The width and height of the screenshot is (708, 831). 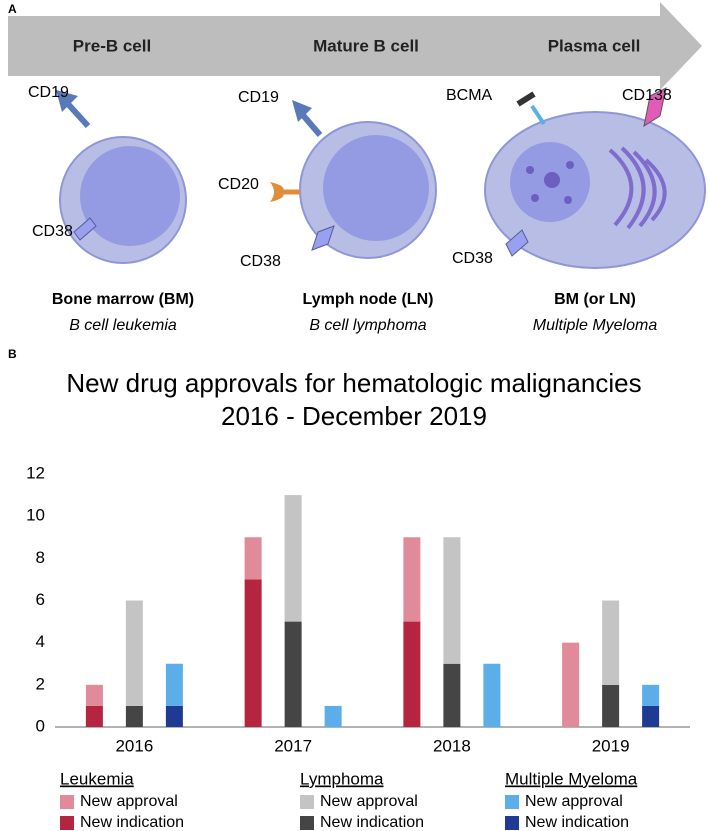 What do you see at coordinates (40, 557) in the screenshot?
I see `y-tick-label: 8` at bounding box center [40, 557].